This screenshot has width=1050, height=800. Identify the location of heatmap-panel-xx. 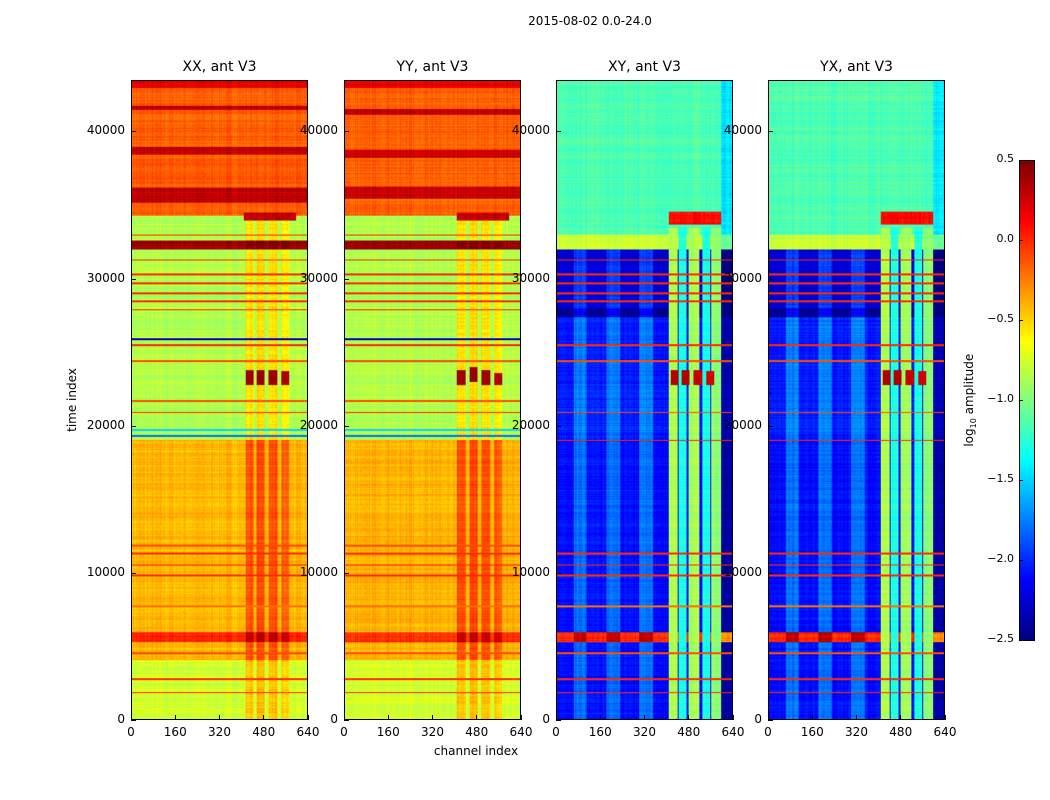
(219, 400).